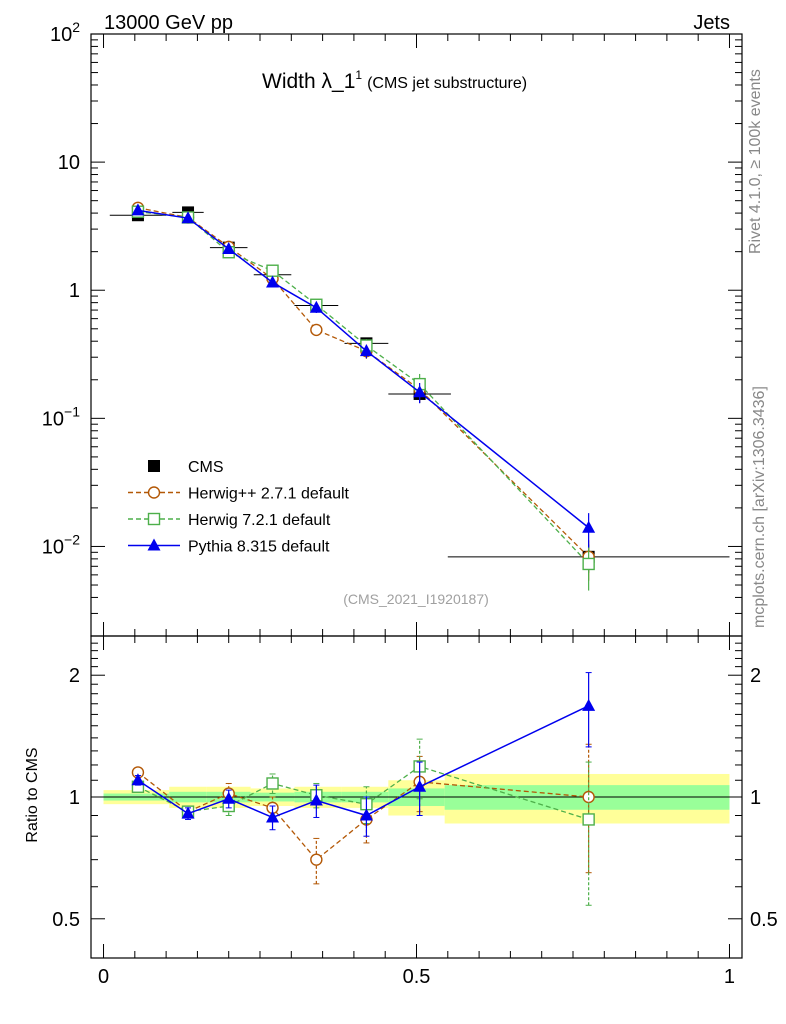 The width and height of the screenshot is (786, 1024). Describe the element at coordinates (32, 794) in the screenshot. I see `ratio-ylabel: Ratio to CMS` at that location.